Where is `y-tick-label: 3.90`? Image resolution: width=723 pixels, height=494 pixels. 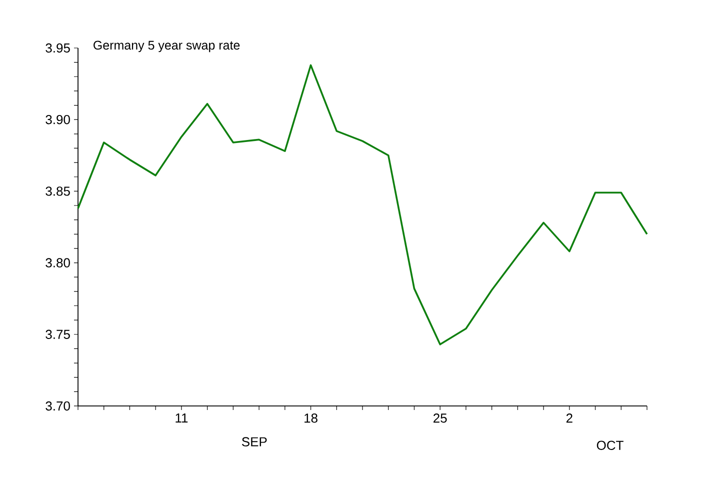
y-tick-label: 3.90 is located at coordinates (58, 119).